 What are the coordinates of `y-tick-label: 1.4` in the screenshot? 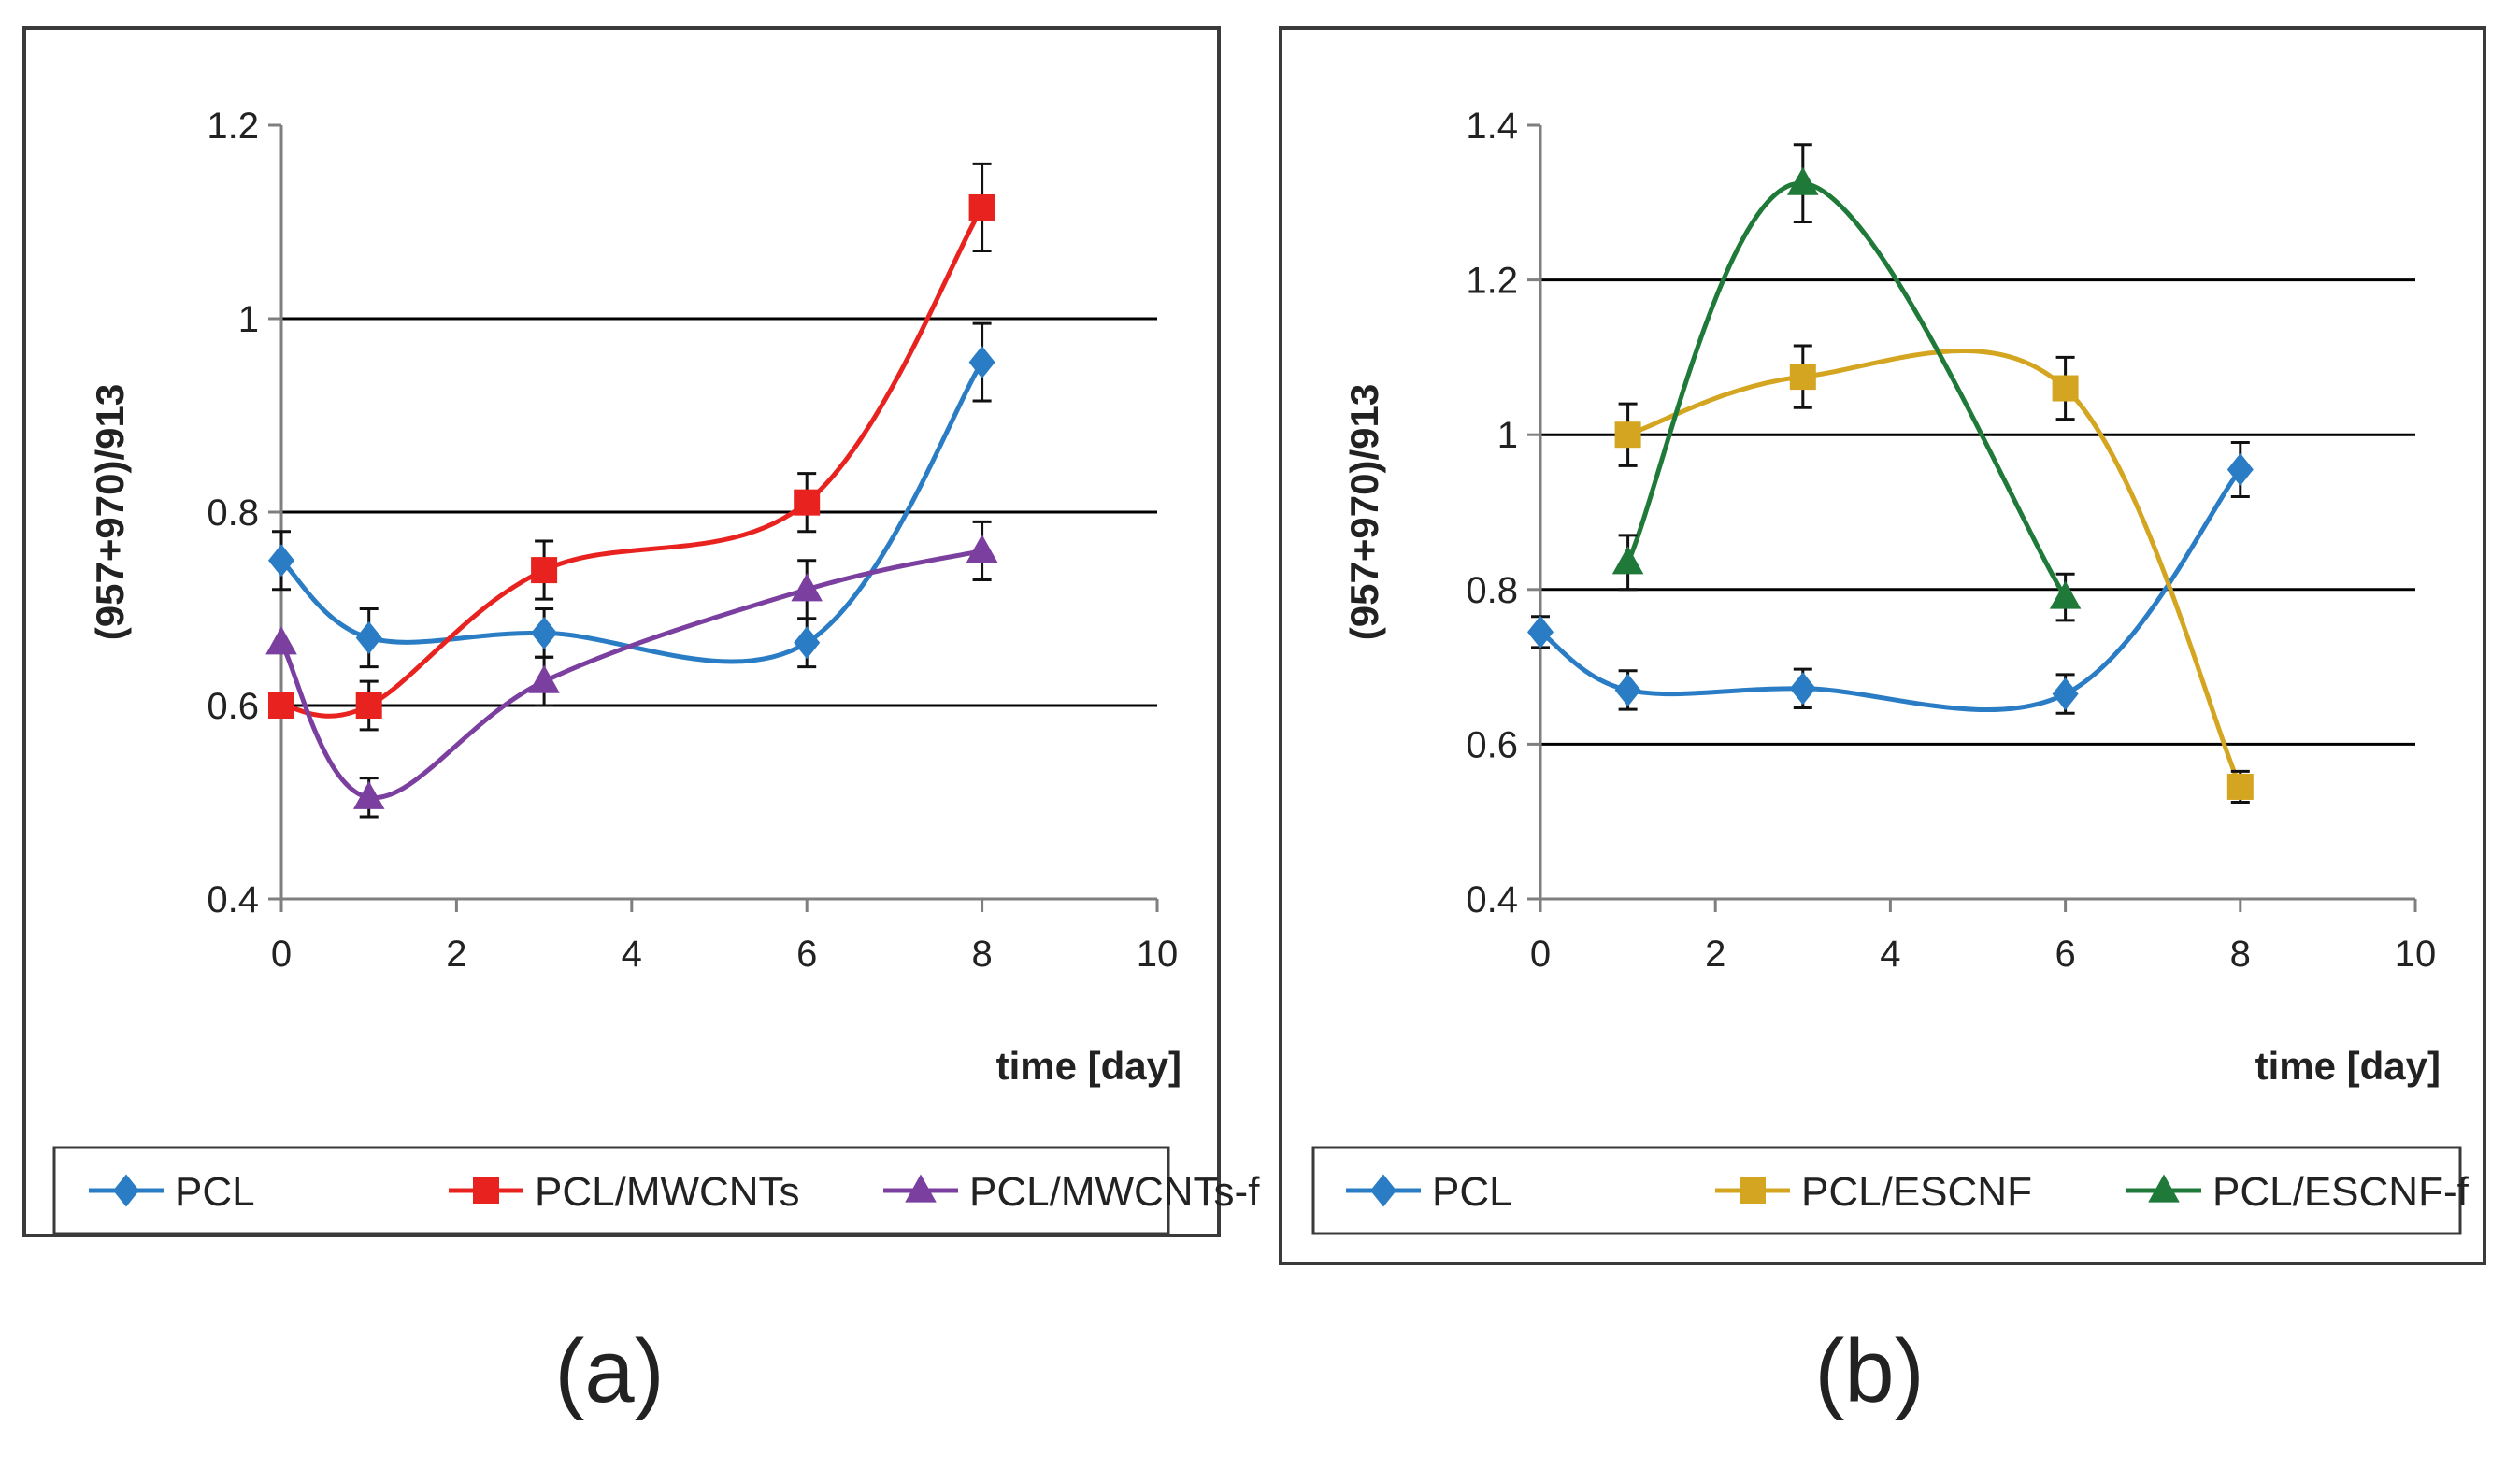 It's located at (1492, 126).